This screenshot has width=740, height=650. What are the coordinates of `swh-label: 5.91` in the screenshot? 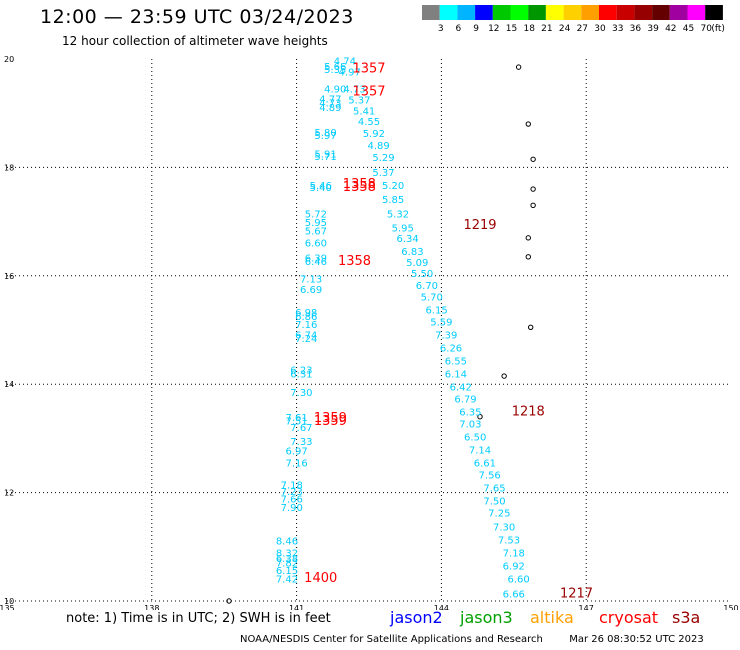 It's located at (325, 155).